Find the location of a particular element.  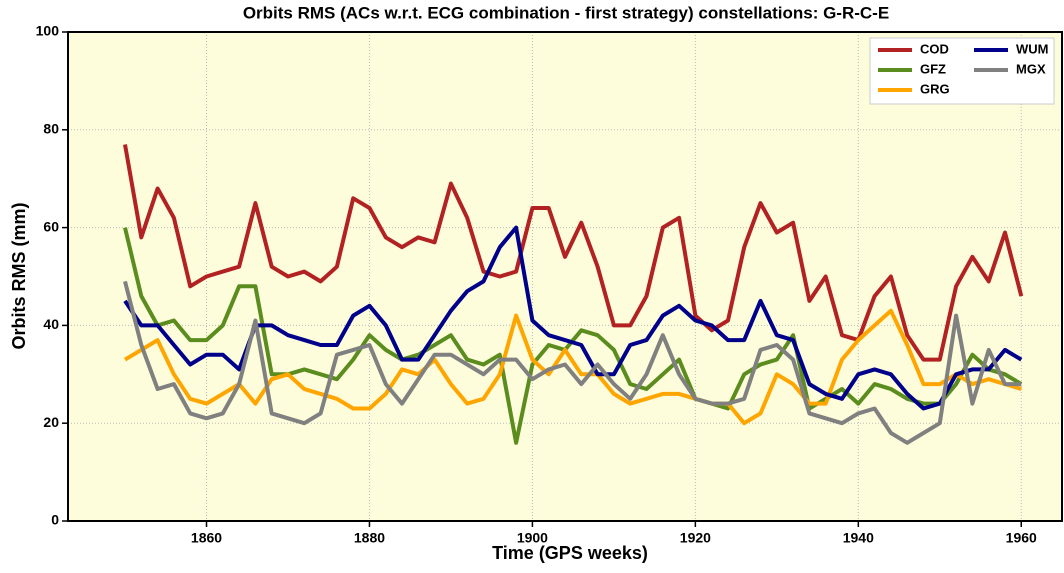

legend-label: WUM is located at coordinates (1032, 48).